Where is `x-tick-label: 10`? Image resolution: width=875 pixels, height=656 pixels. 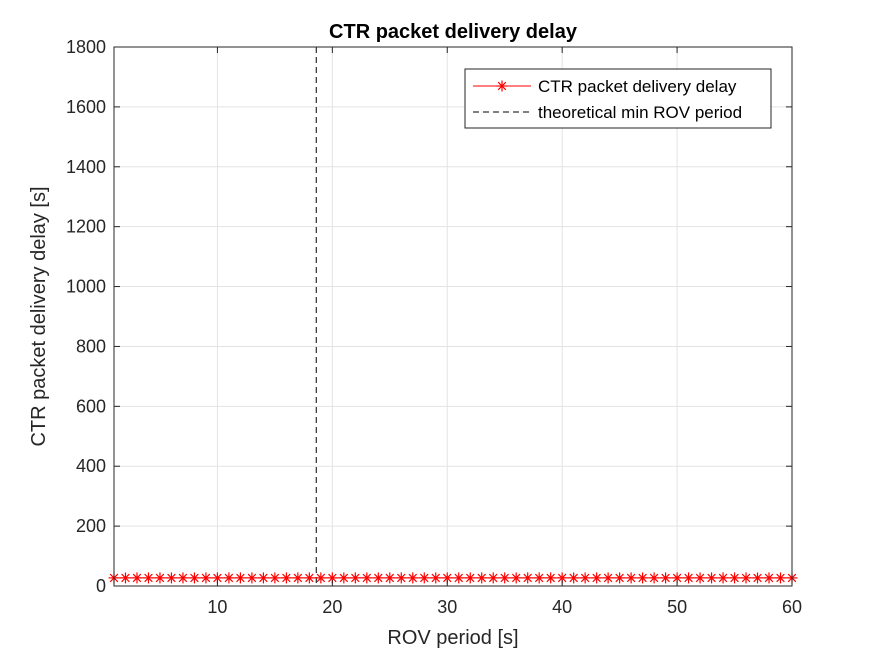
x-tick-label: 10 is located at coordinates (217, 607).